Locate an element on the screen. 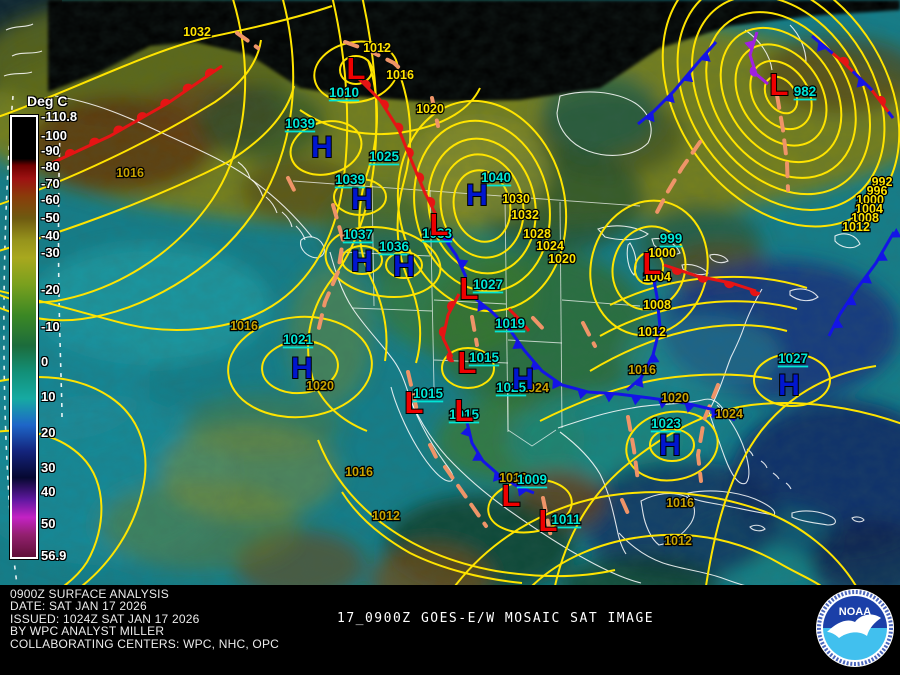  seagull-icon is located at coordinates (854, 626).